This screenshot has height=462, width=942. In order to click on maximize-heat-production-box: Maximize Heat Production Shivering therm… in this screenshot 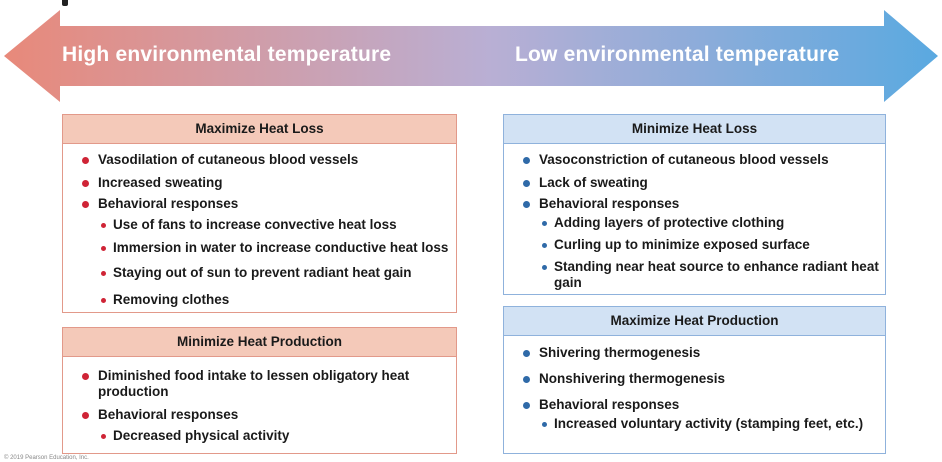, I will do `click(694, 380)`.